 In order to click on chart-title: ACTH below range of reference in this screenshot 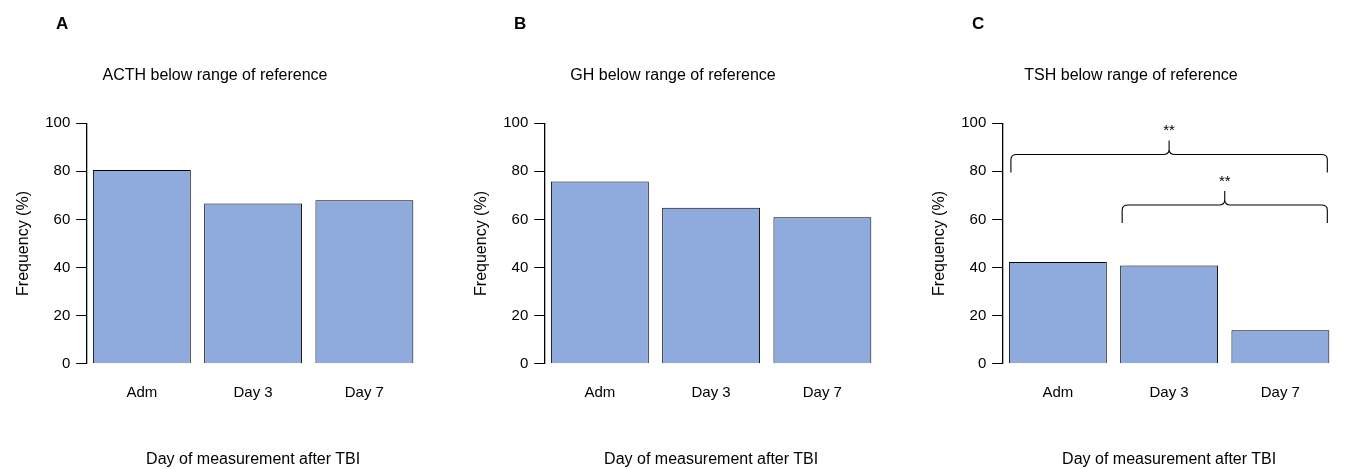, I will do `click(215, 75)`.